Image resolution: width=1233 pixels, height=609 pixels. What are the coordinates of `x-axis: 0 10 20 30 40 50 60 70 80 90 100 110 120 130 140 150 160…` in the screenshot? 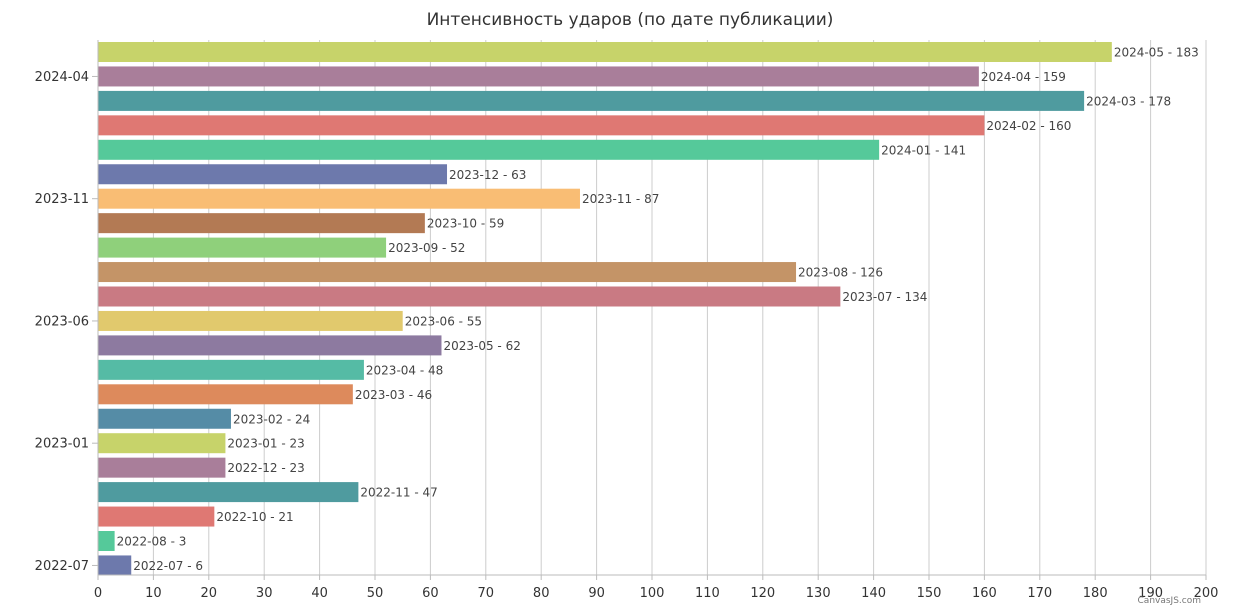 It's located at (656, 587).